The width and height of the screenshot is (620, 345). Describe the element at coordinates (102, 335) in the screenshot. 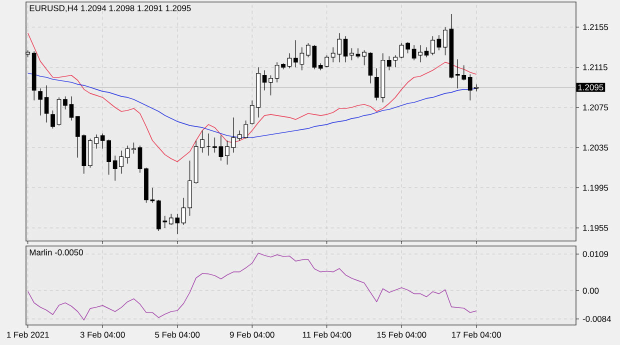

I see `x-tick-label: 3 Feb 04:00` at that location.